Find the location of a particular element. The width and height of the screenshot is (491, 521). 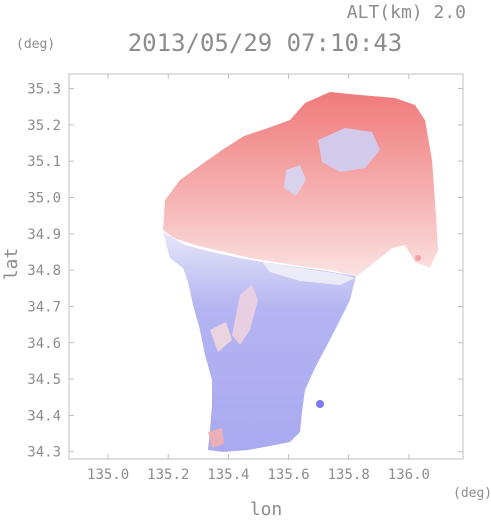

y-tick-label: 34.9 is located at coordinates (44, 235).